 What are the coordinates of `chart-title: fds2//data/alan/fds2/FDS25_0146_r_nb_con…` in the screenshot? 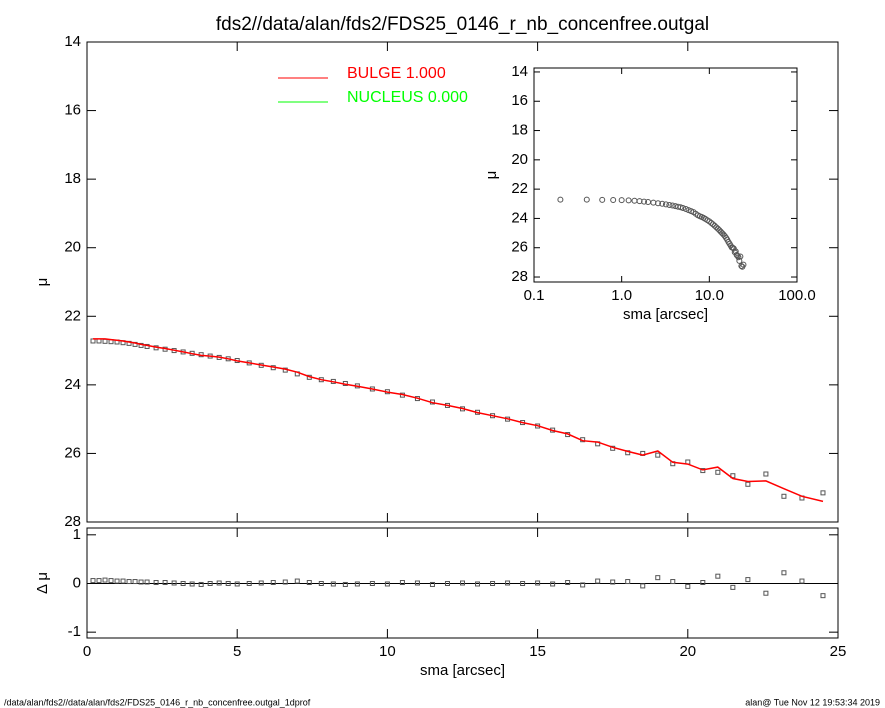 It's located at (462, 24).